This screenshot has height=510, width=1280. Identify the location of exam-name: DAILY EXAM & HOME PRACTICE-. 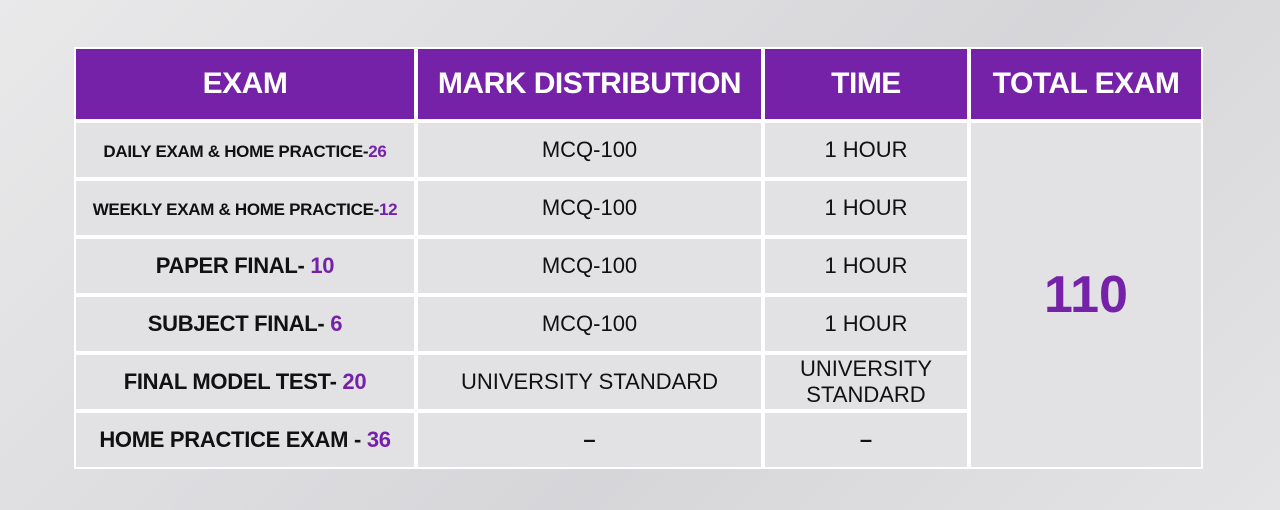
(236, 151).